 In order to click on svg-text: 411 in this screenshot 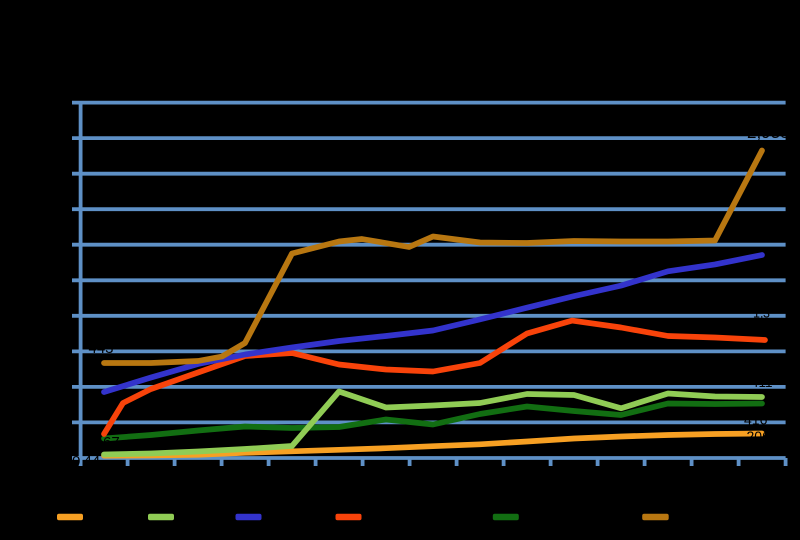, I will do `click(762, 382)`.